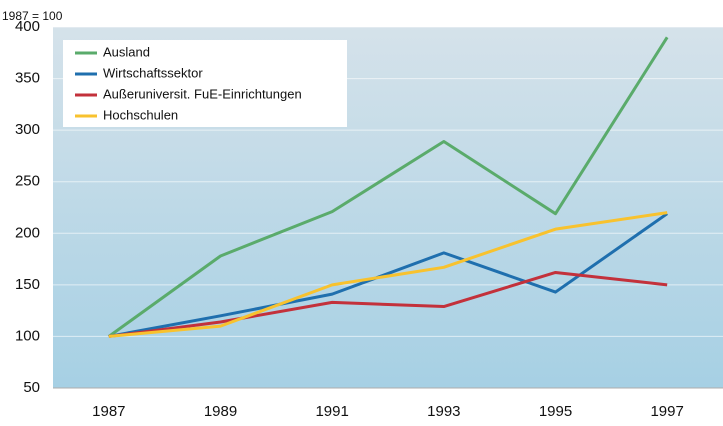 The image size is (723, 426). What do you see at coordinates (666, 411) in the screenshot?
I see `x-tick-label: 1997` at bounding box center [666, 411].